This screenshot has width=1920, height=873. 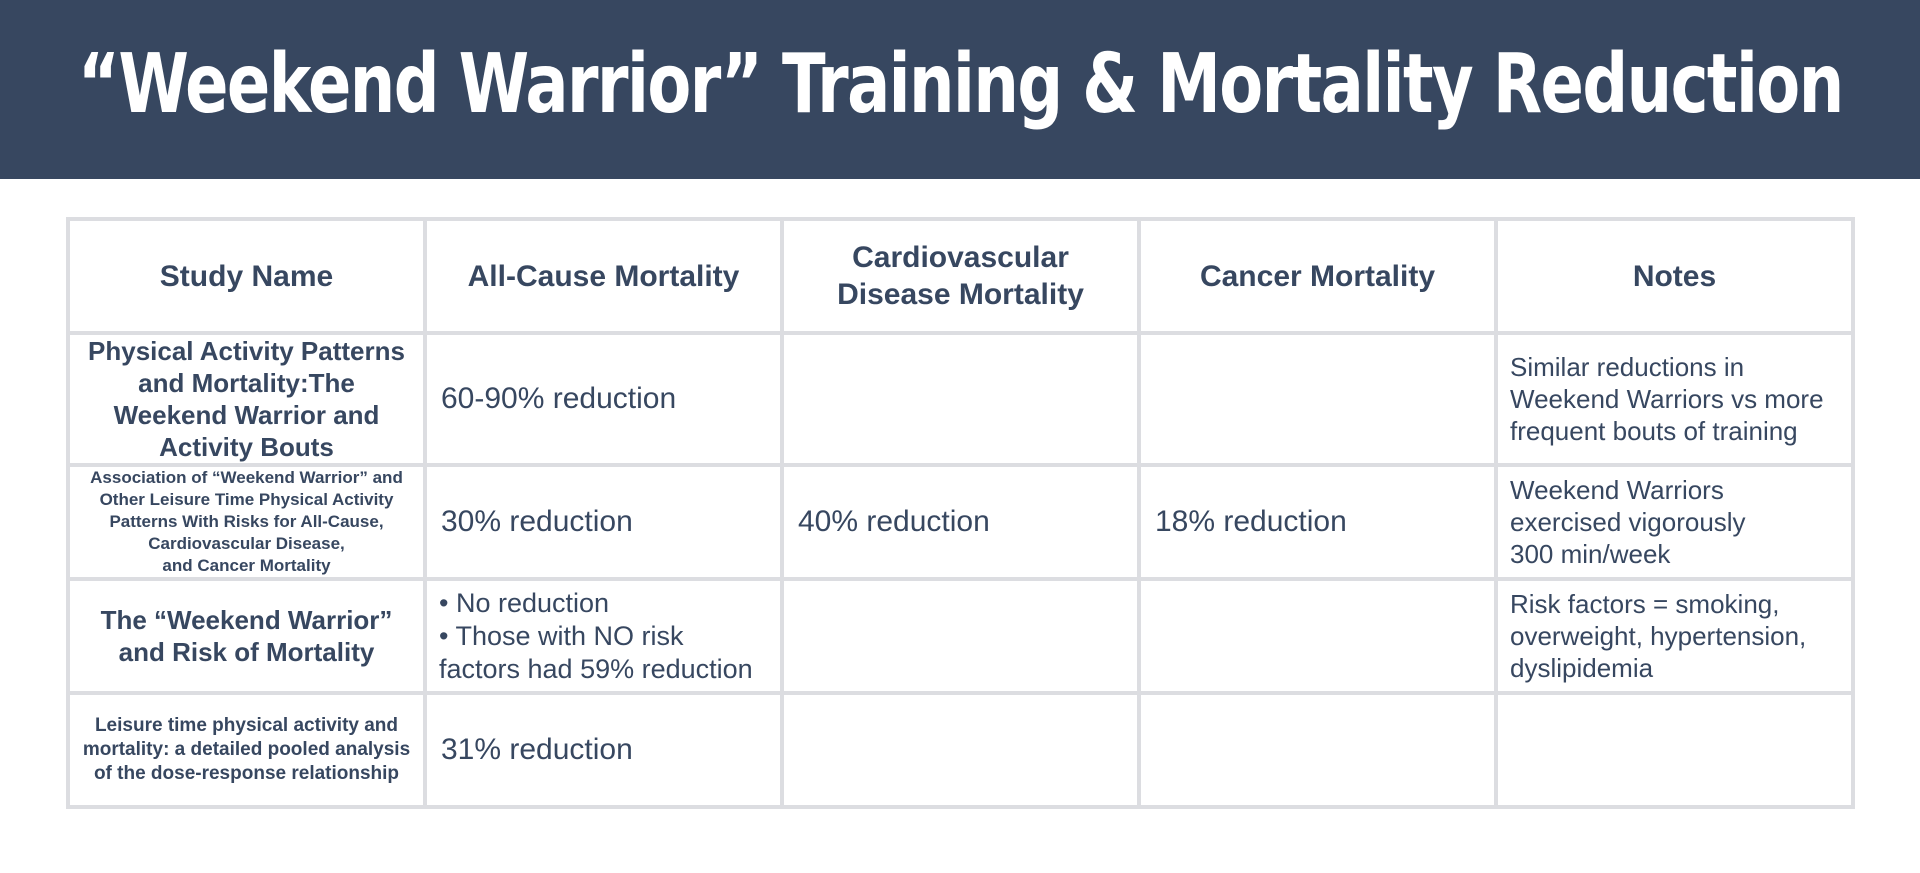 What do you see at coordinates (246, 543) in the screenshot?
I see `study-name-line: Cardiovascular Disease,` at bounding box center [246, 543].